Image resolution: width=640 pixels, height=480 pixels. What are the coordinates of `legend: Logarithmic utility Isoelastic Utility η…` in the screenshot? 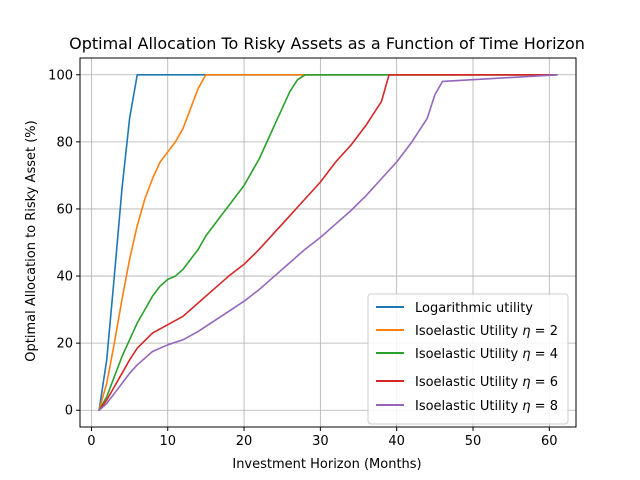 It's located at (468, 359).